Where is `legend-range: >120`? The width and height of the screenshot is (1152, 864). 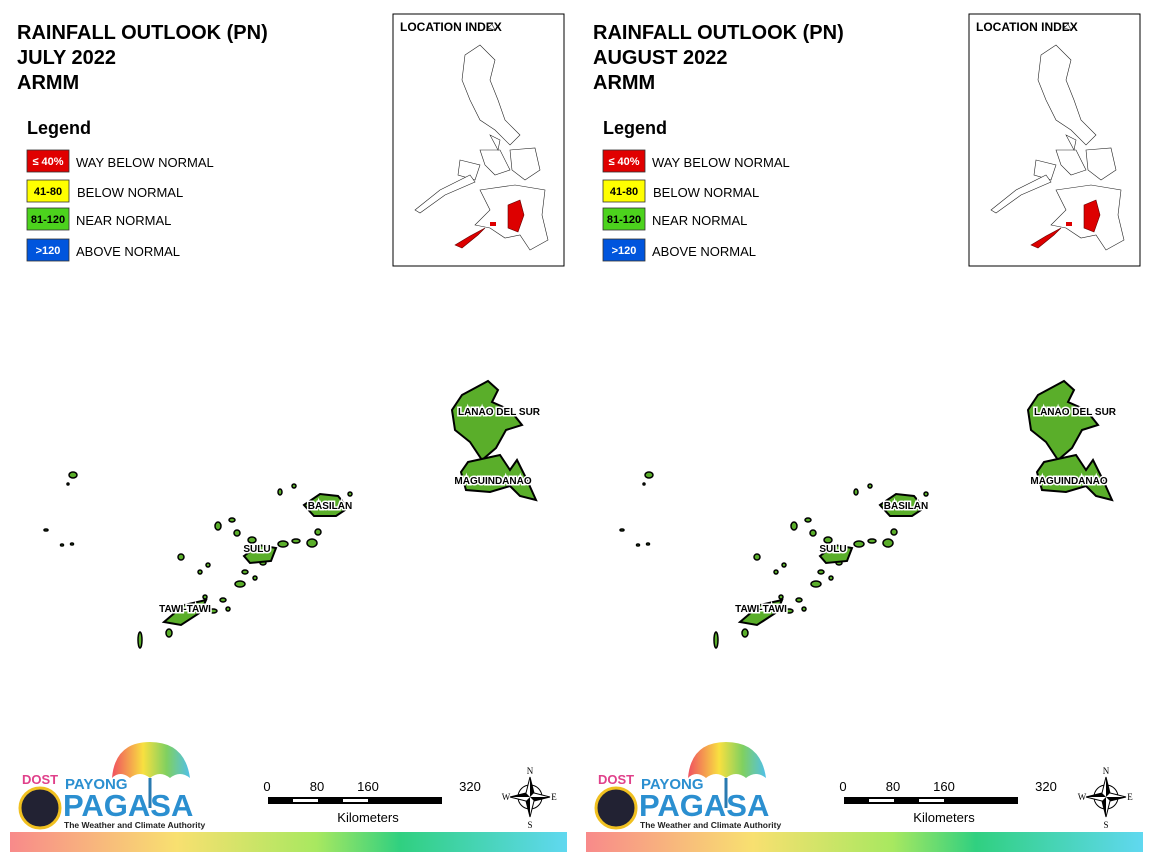 legend-range: >120 is located at coordinates (48, 251).